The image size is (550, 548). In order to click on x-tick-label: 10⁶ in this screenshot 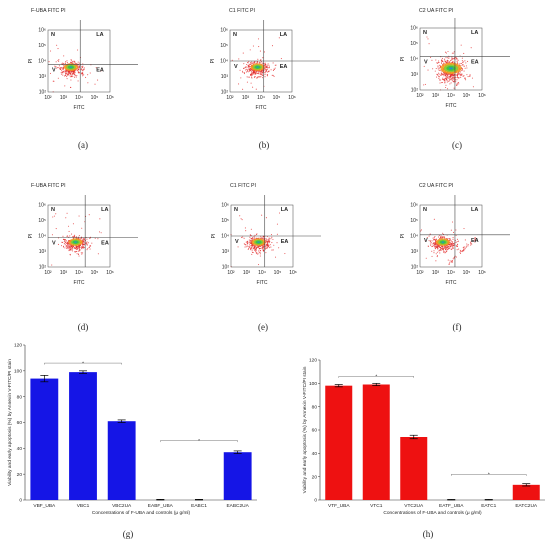, I will do `click(482, 273)`.